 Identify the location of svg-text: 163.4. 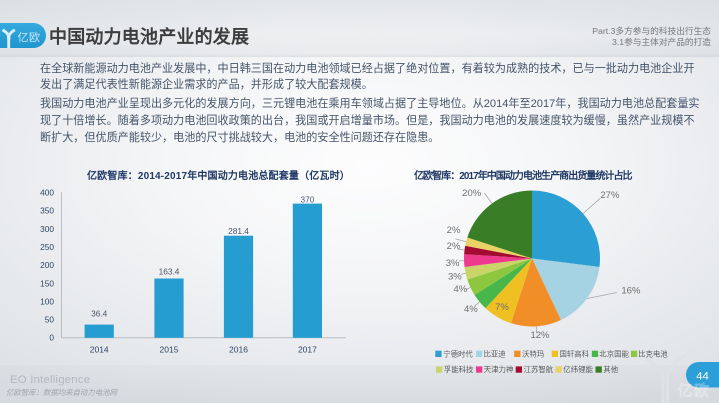
(169, 272).